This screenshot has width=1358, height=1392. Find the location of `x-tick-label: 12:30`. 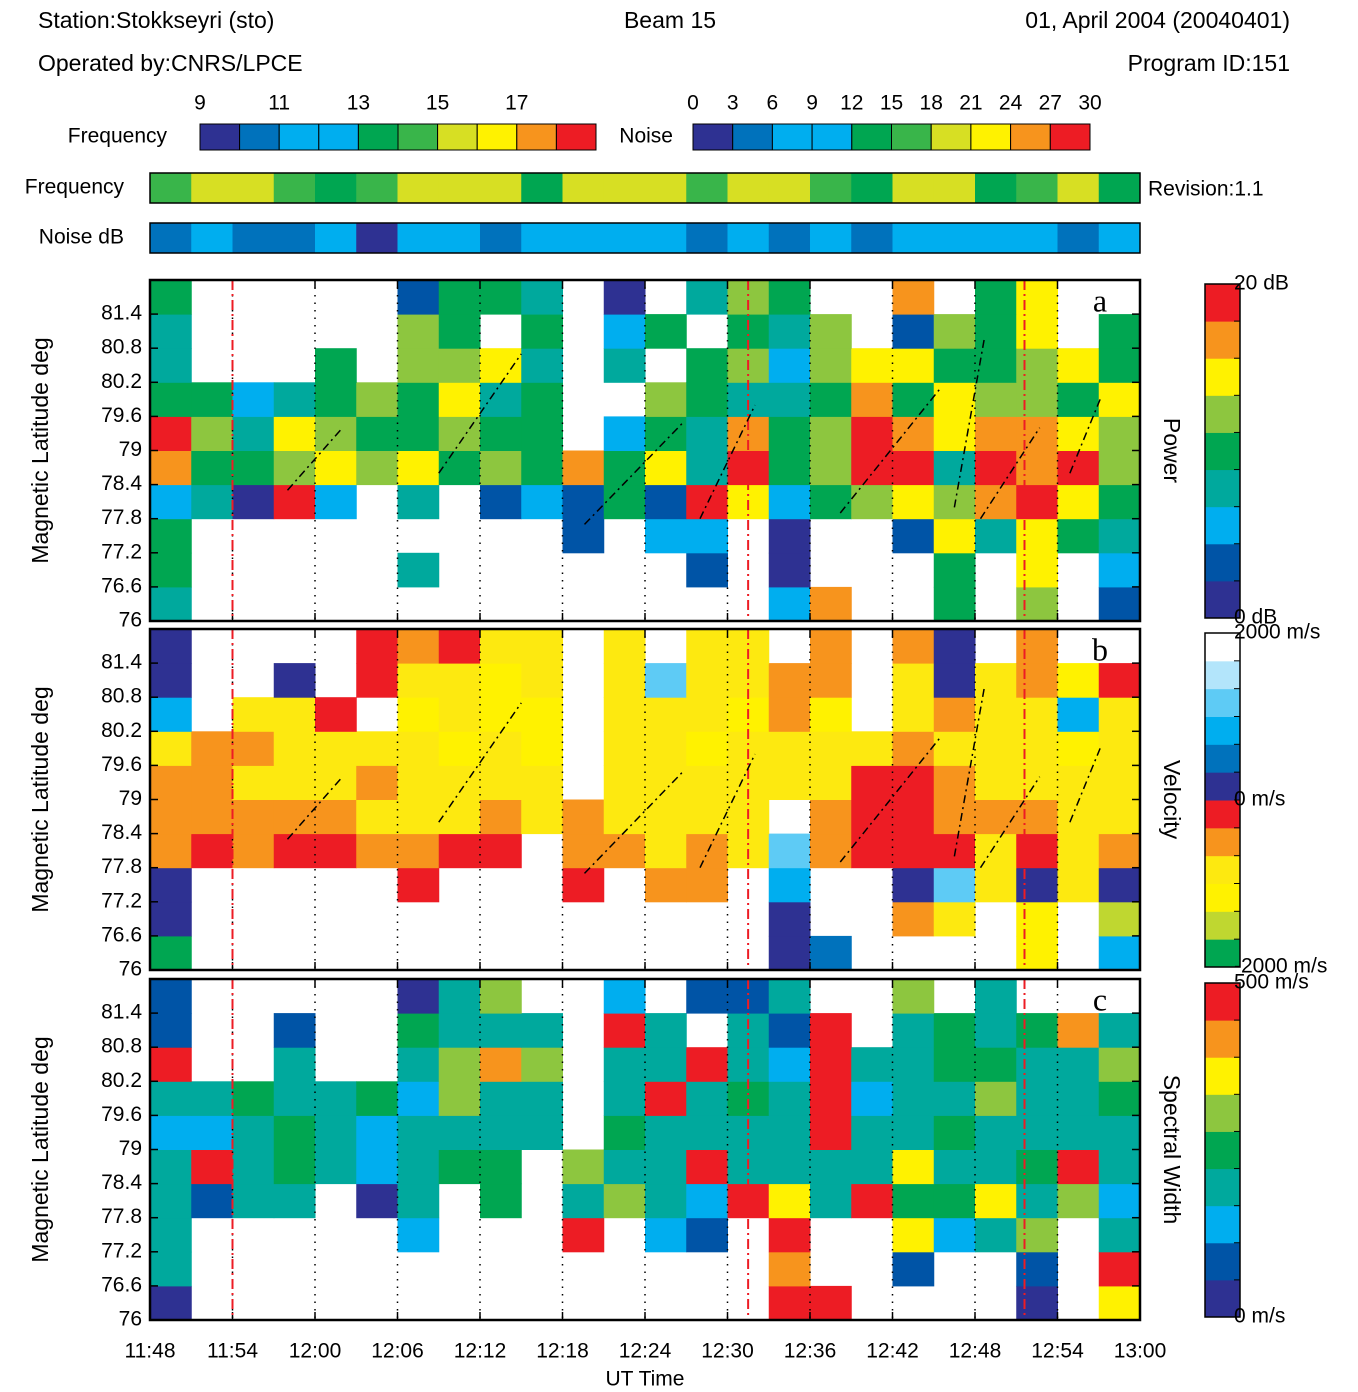

x-tick-label: 12:30 is located at coordinates (727, 1351).